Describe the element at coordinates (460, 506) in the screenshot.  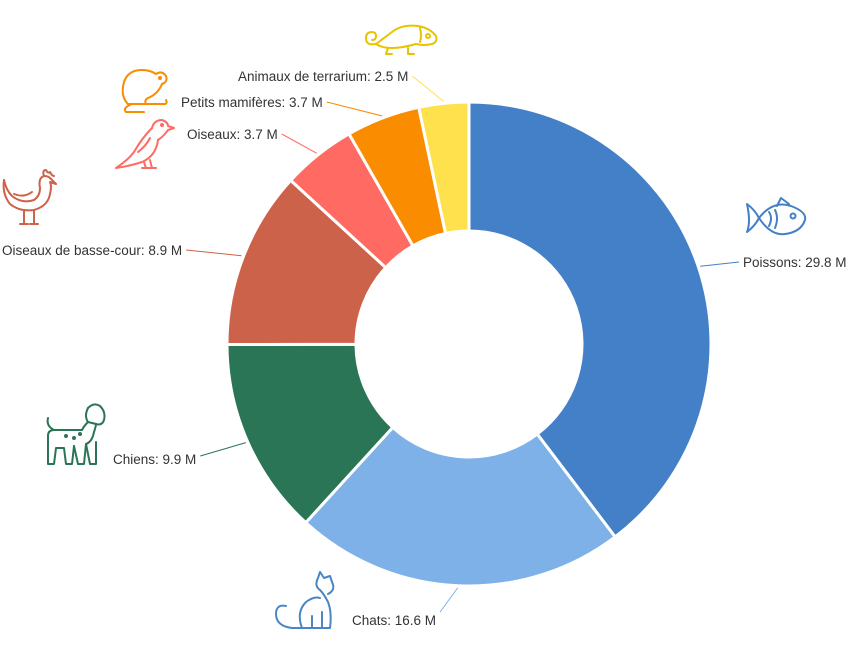
I see `slice-chats` at that location.